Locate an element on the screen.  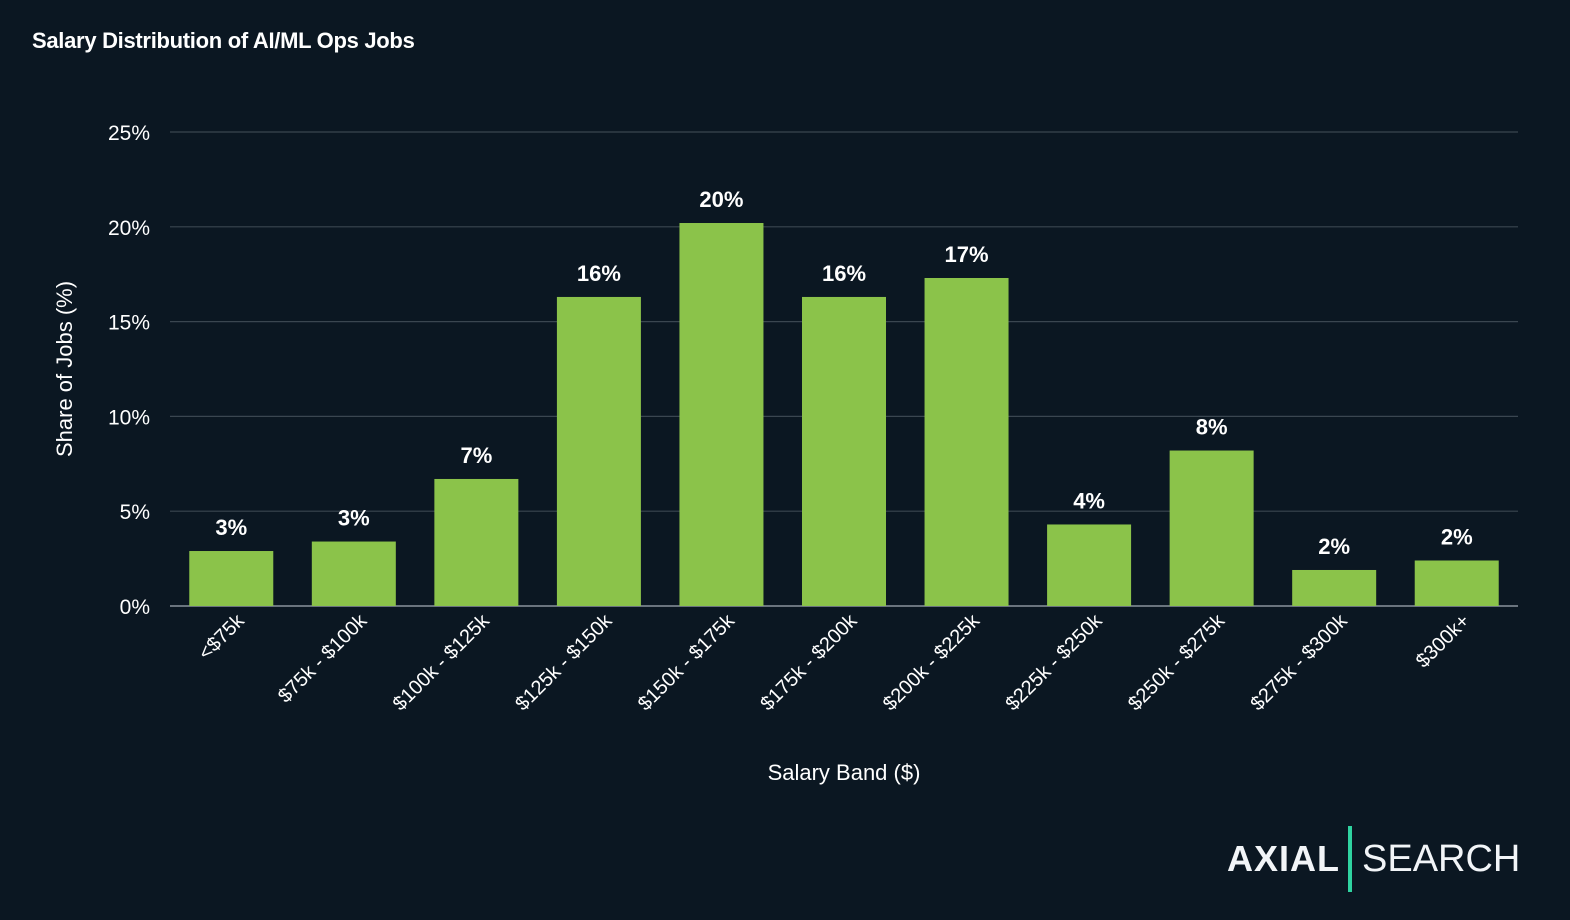
y-tick-label: 20% is located at coordinates (129, 228).